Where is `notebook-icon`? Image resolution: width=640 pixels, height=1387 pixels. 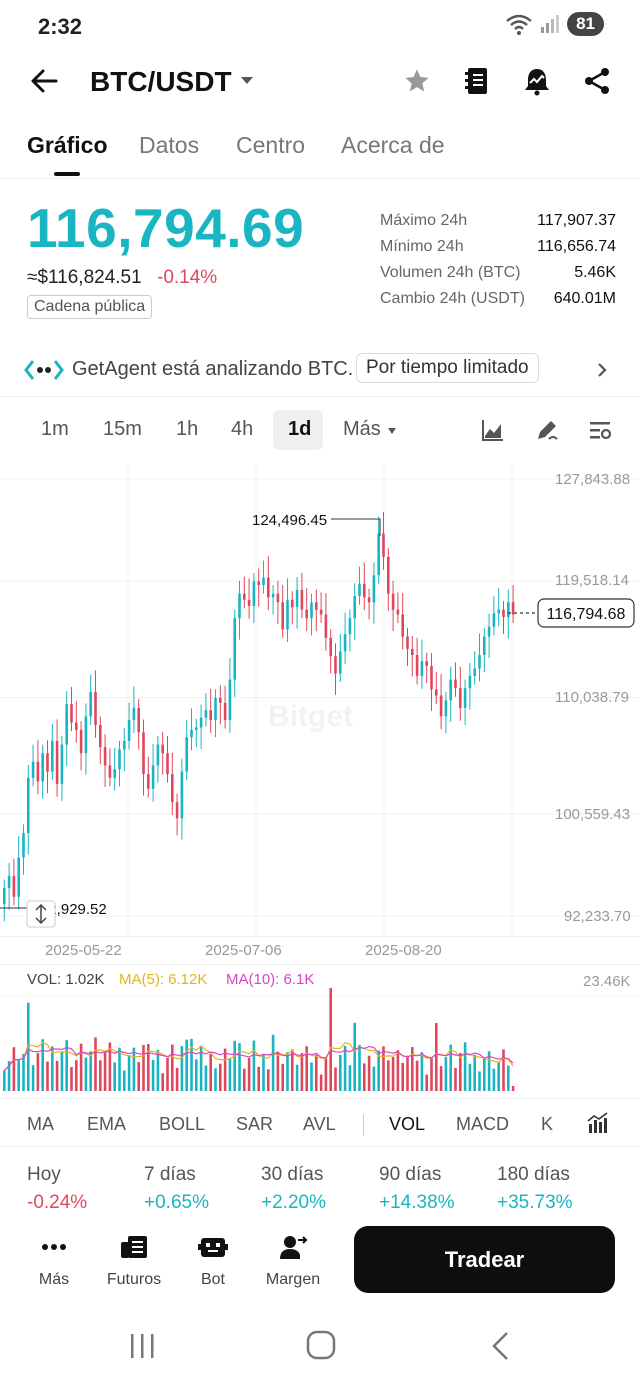 notebook-icon is located at coordinates (477, 81).